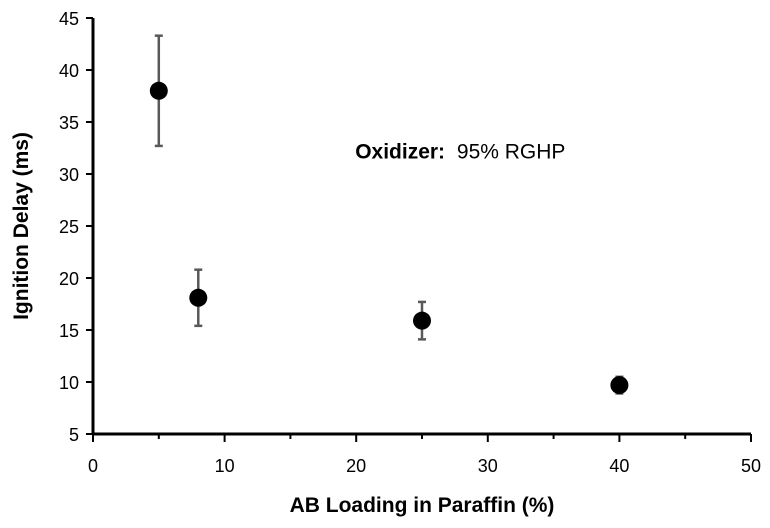  I want to click on x-tick-label: 40, so click(619, 466).